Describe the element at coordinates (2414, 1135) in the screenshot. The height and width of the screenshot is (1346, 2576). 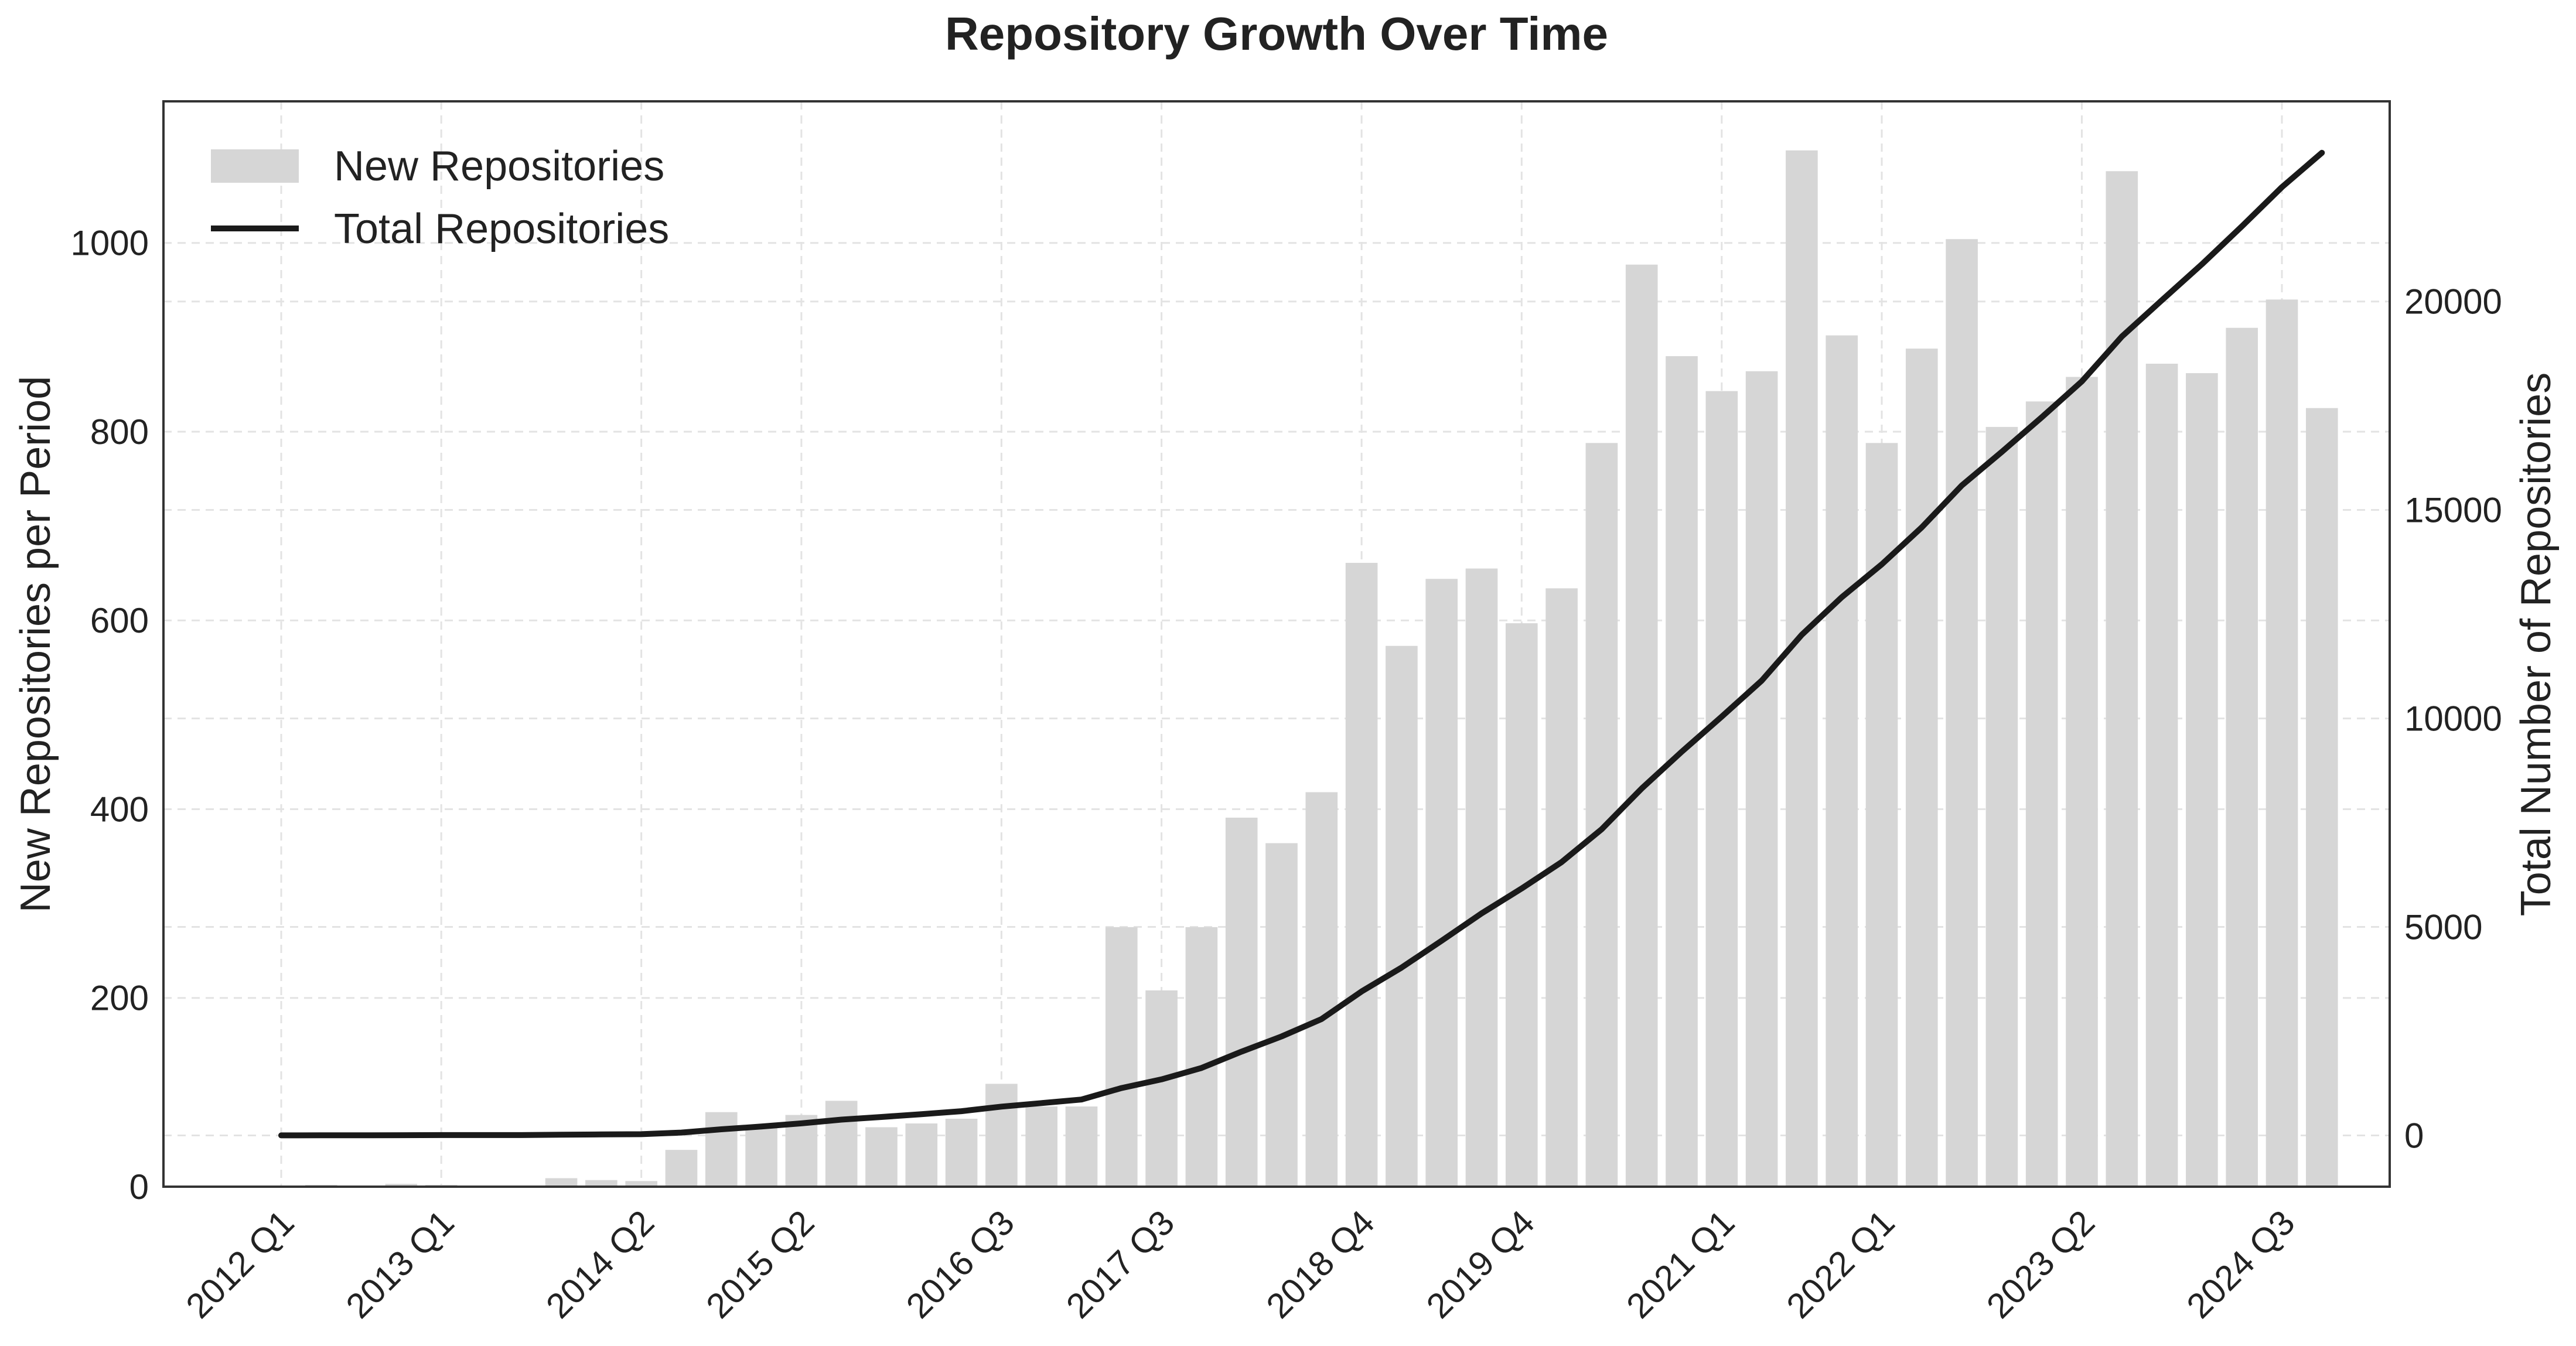
I see `right-tick-label-0: 0` at that location.